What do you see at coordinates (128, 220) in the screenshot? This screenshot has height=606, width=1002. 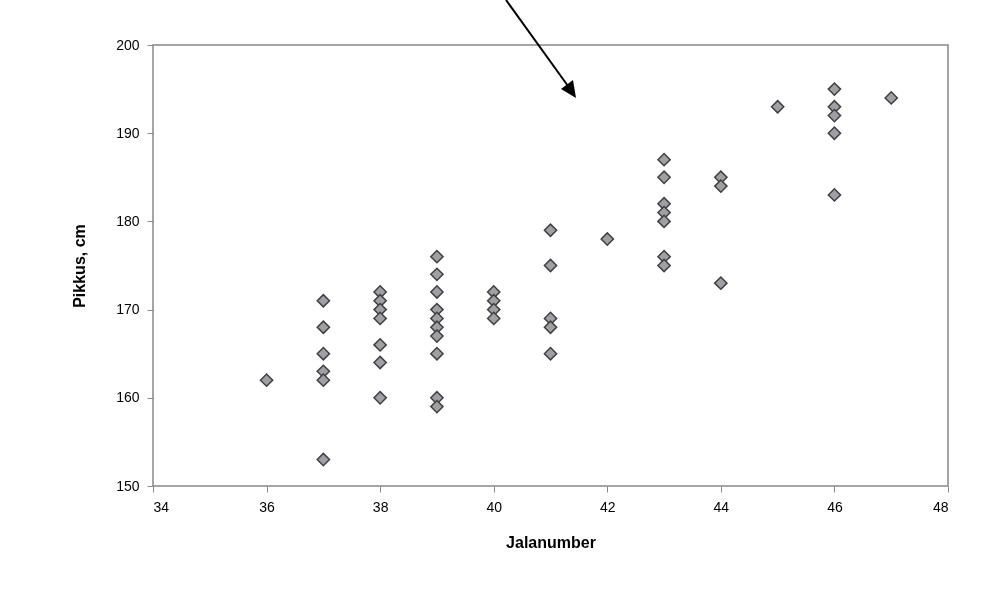 I see `y-tick-label: 180` at bounding box center [128, 220].